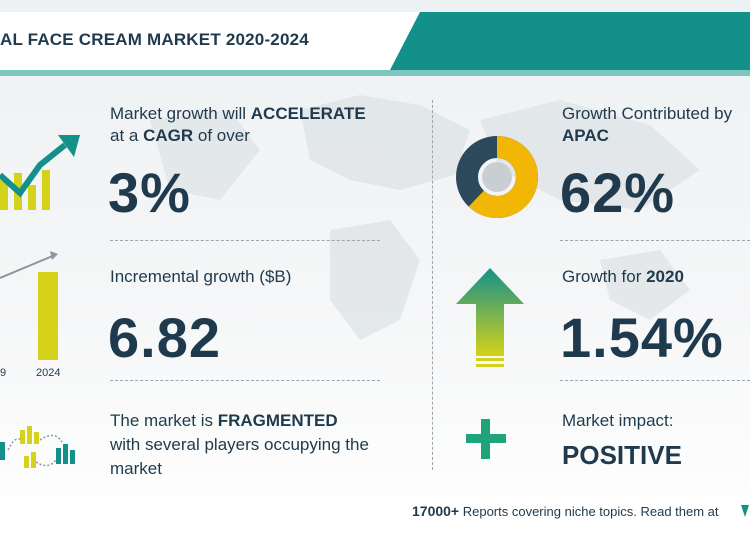 The height and width of the screenshot is (536, 750). I want to click on market-label-line2: with several players occupying the, so click(239, 444).